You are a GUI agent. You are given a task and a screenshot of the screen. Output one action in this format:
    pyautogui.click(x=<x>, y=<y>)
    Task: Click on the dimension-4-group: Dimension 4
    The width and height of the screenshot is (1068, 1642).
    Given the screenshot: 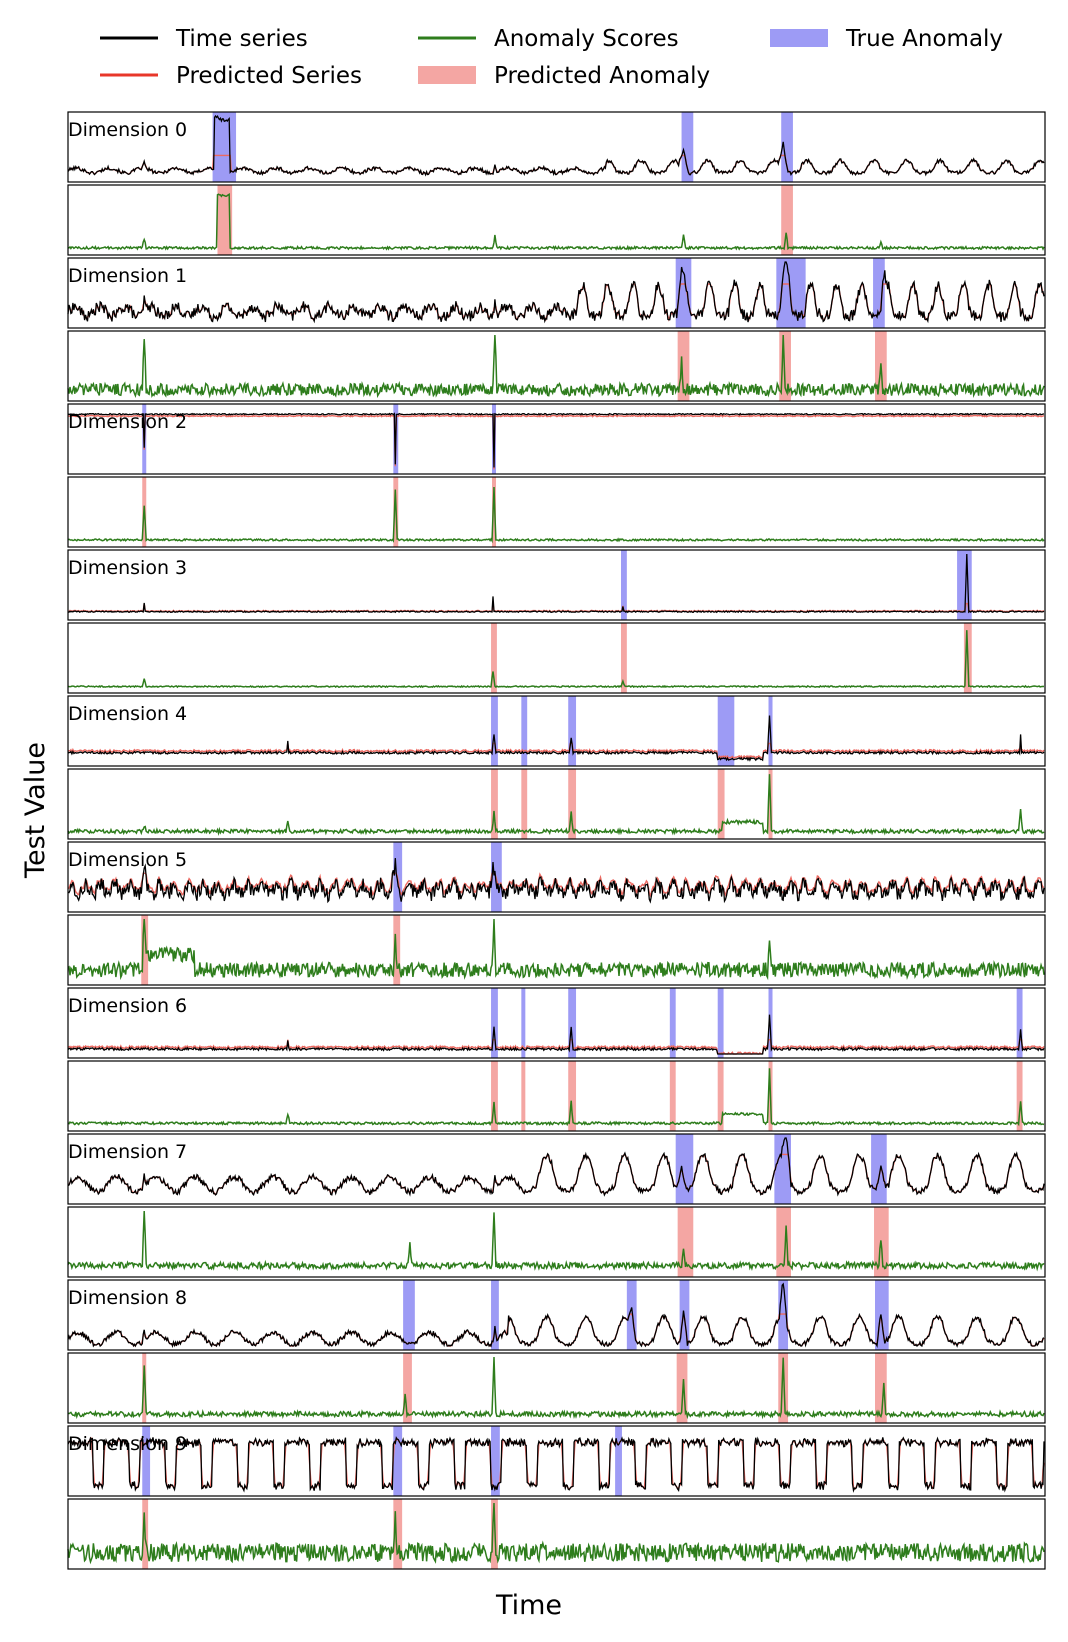 What is the action you would take?
    pyautogui.click(x=556, y=767)
    